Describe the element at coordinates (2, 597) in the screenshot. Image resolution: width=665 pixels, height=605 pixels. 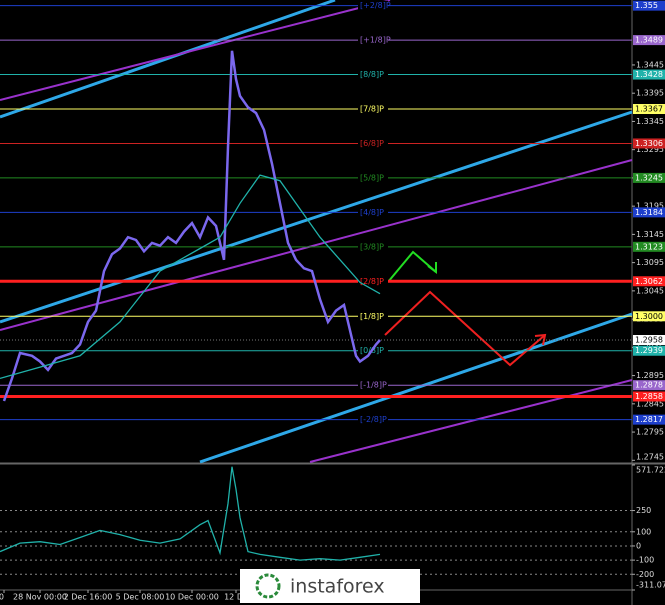
I see `x-tick-label: 8:00` at that location.